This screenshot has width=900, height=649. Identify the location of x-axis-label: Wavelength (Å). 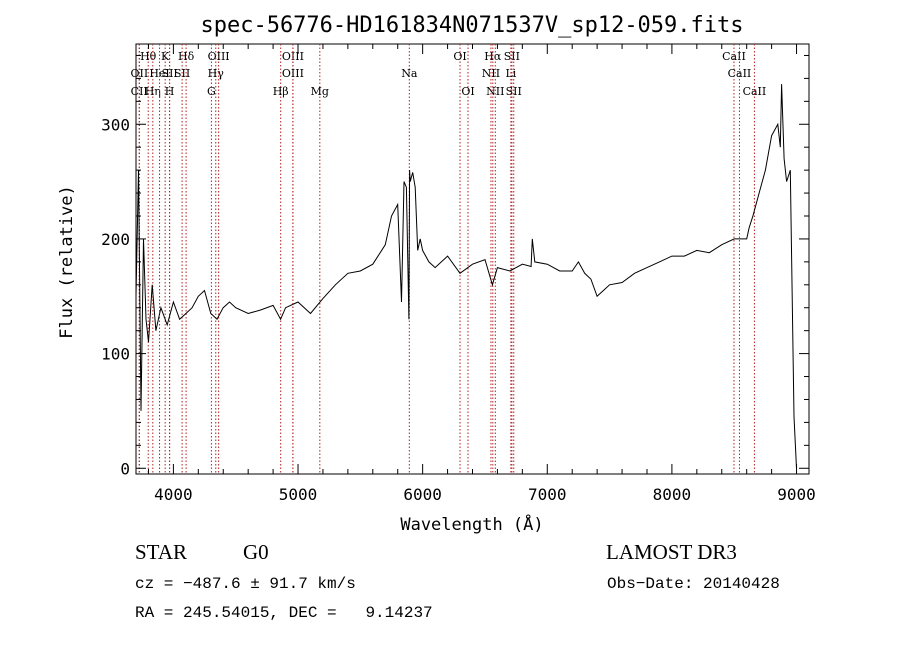
(471, 524).